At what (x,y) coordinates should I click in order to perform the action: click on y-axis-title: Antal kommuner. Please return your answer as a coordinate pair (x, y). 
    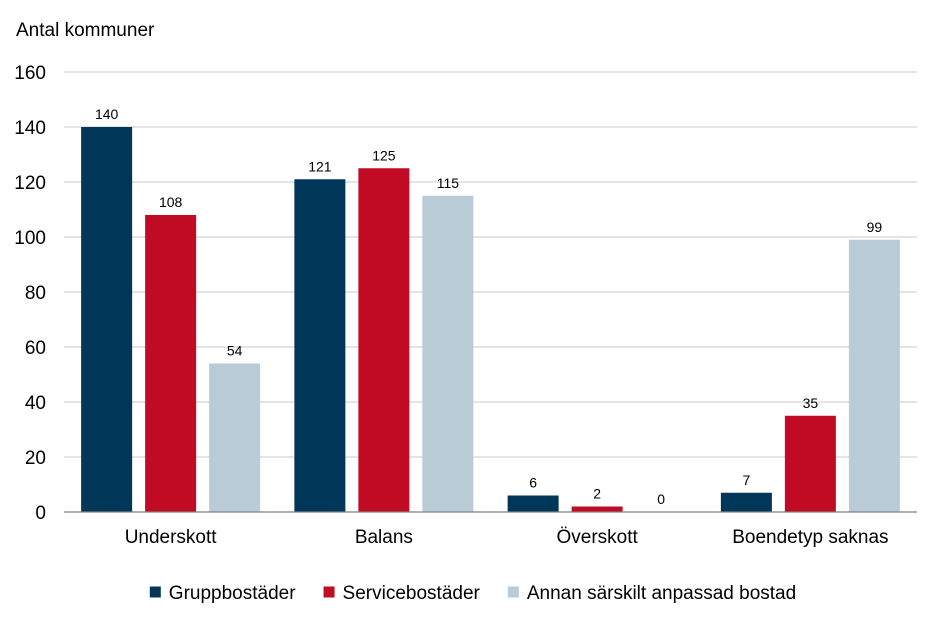
    Looking at the image, I should click on (85, 30).